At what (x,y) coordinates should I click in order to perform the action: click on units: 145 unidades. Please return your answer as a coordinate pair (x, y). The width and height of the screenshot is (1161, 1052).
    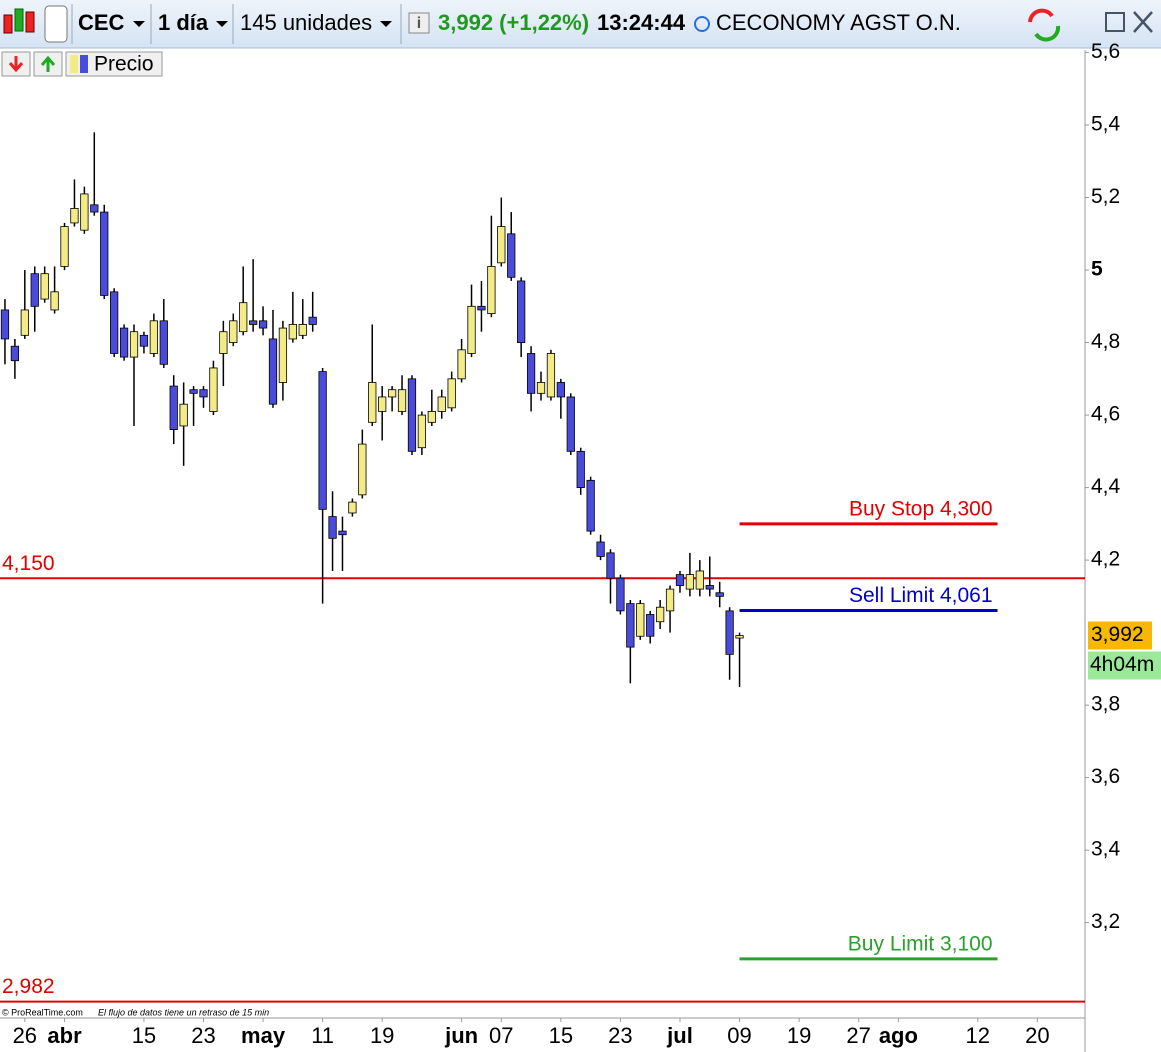
    Looking at the image, I should click on (306, 22).